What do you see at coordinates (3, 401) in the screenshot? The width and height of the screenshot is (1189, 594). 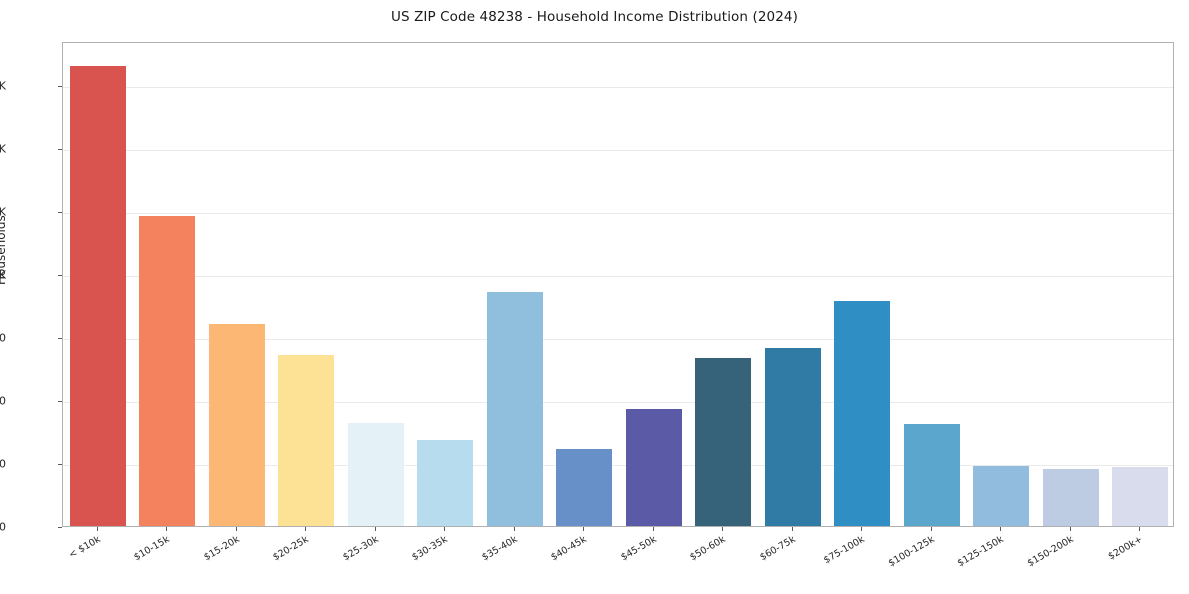 I see `y-tick-label: 500` at bounding box center [3, 401].